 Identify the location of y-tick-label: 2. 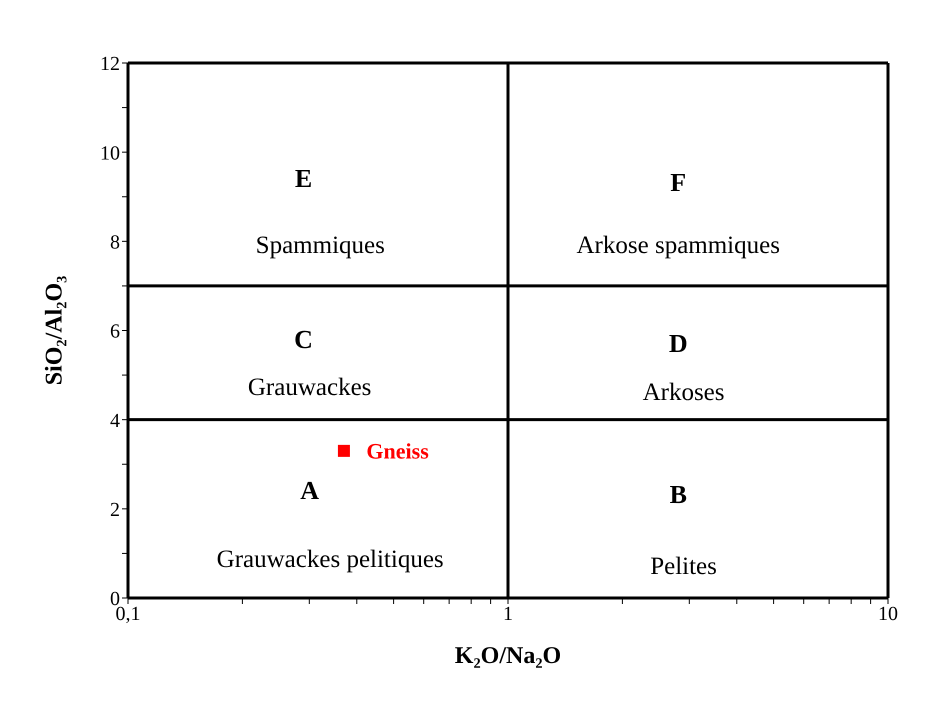
(115, 509).